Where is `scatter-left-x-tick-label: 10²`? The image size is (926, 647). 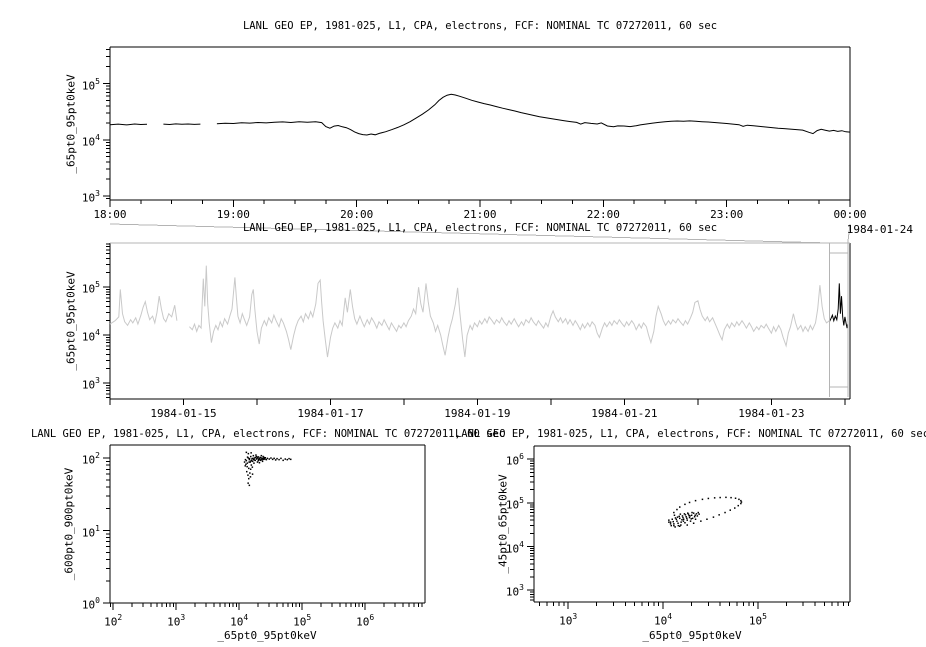
scatter-left-x-tick-label: 10² is located at coordinates (113, 621).